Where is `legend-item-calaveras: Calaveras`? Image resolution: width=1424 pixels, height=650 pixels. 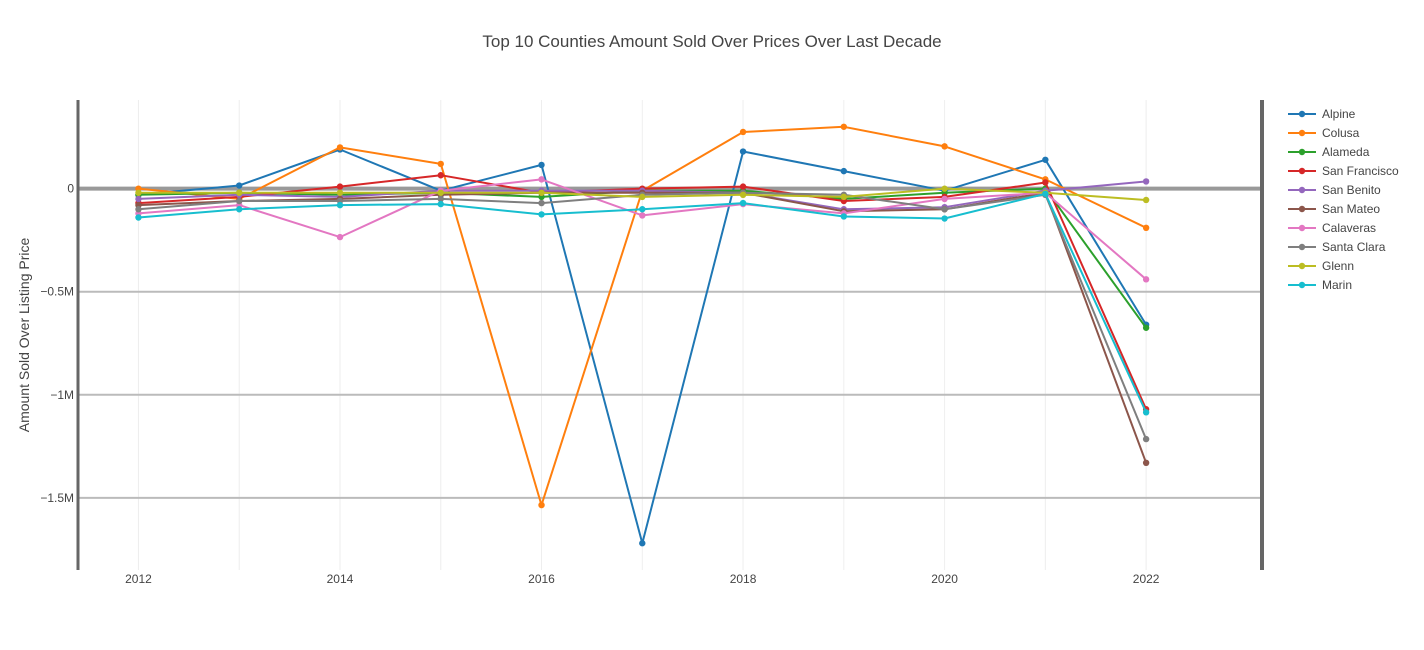 legend-item-calaveras: Calaveras is located at coordinates (1332, 228).